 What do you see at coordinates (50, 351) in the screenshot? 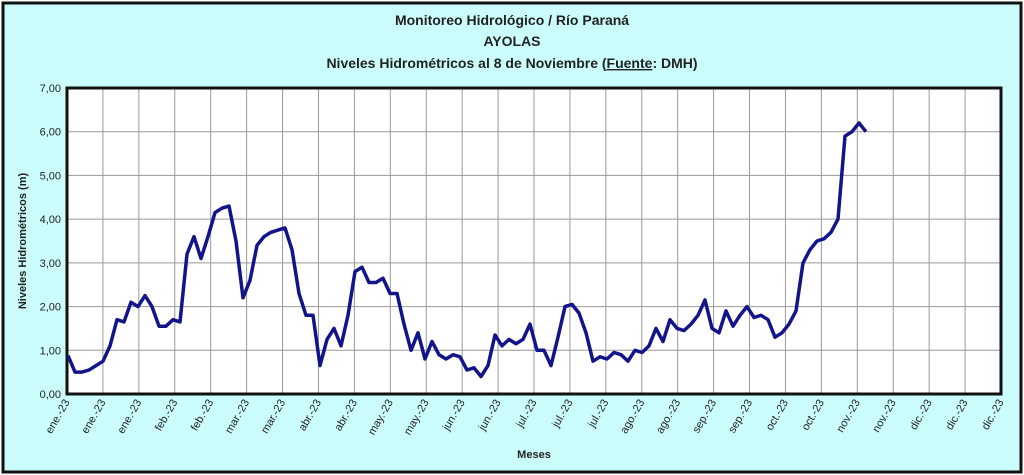
I see `y-tick-label: 1,00` at bounding box center [50, 351].